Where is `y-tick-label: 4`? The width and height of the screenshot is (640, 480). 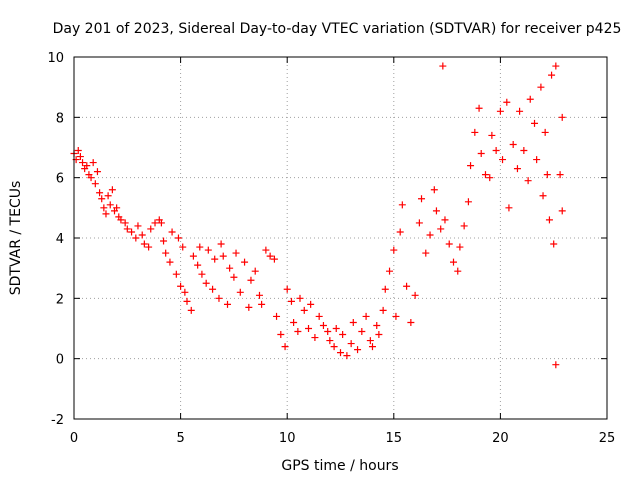 y-tick-label: 4 is located at coordinates (60, 239).